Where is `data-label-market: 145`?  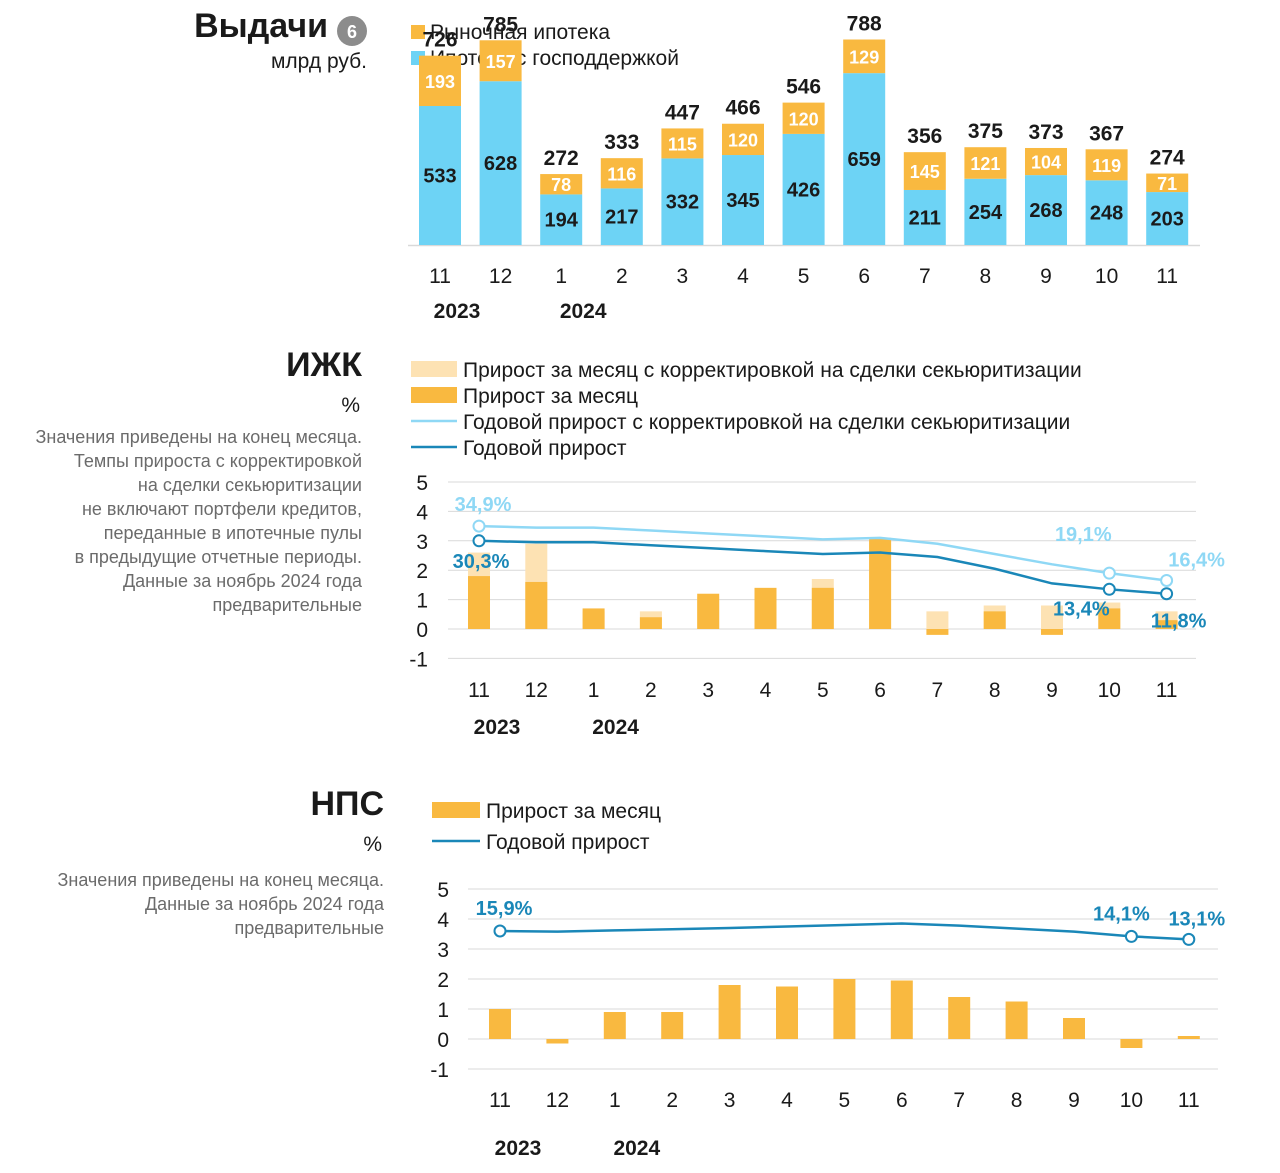
data-label-market: 145 is located at coordinates (925, 172).